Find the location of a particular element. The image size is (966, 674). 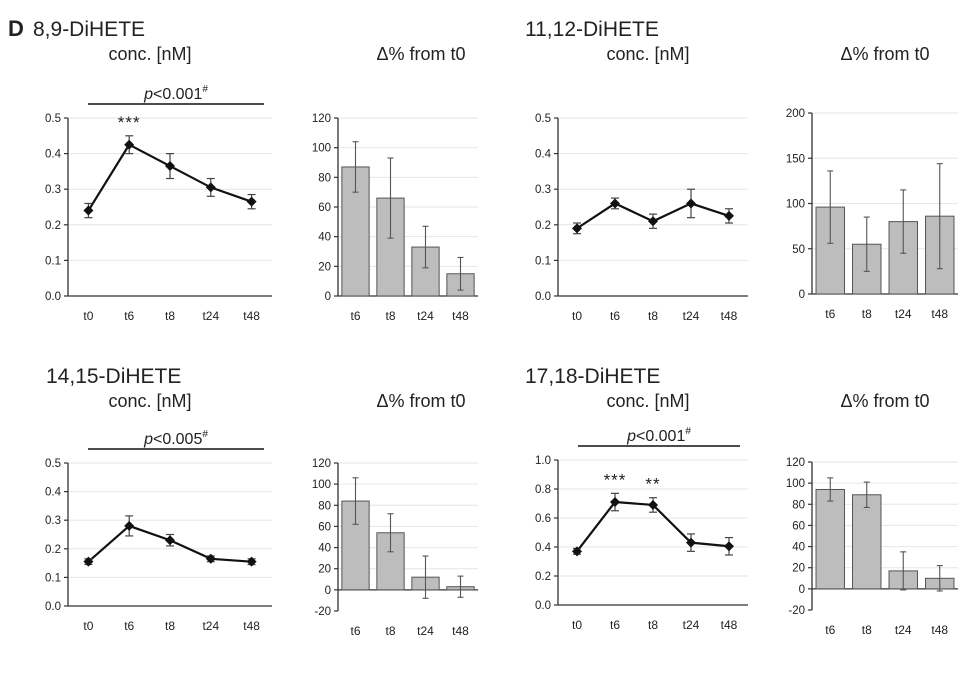

bar-title-3: Δ% from t0 is located at coordinates (420, 401).